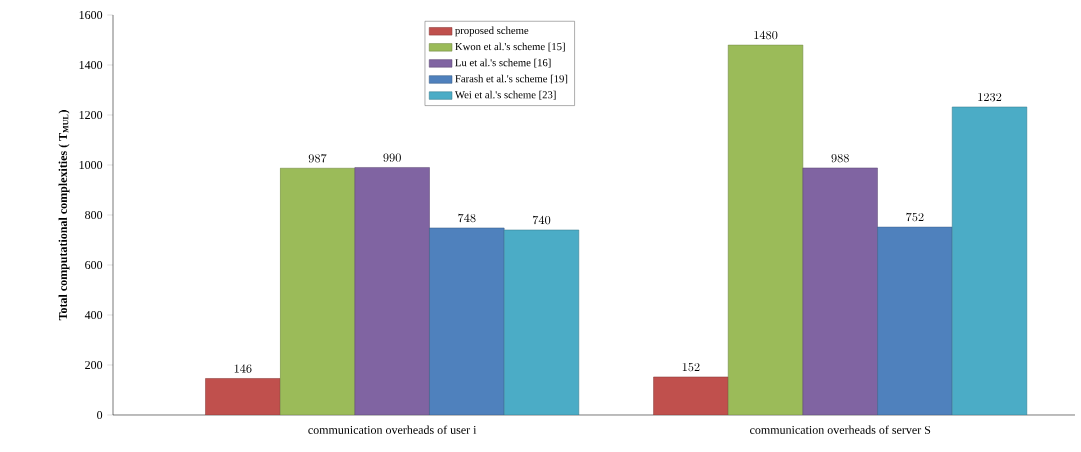 The image size is (1081, 452). Describe the element at coordinates (91, 15) in the screenshot. I see `y-tick-label: 1600` at that location.